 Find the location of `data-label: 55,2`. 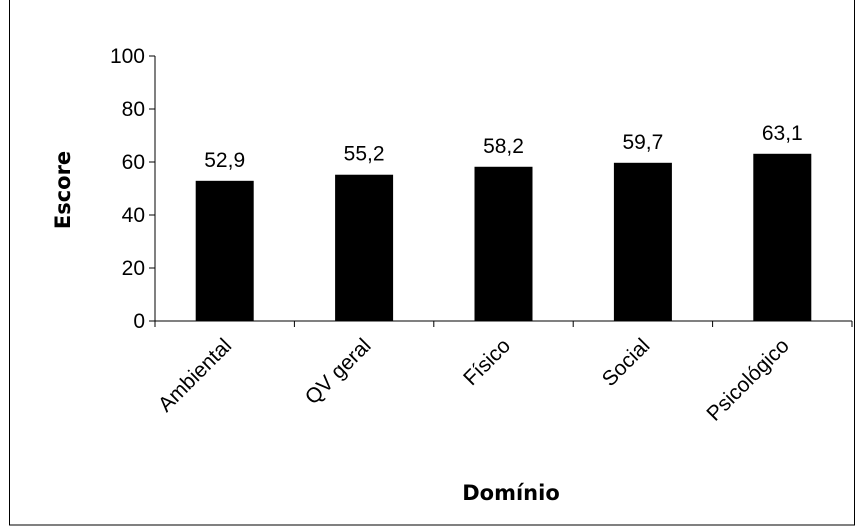

data-label: 55,2 is located at coordinates (364, 154).